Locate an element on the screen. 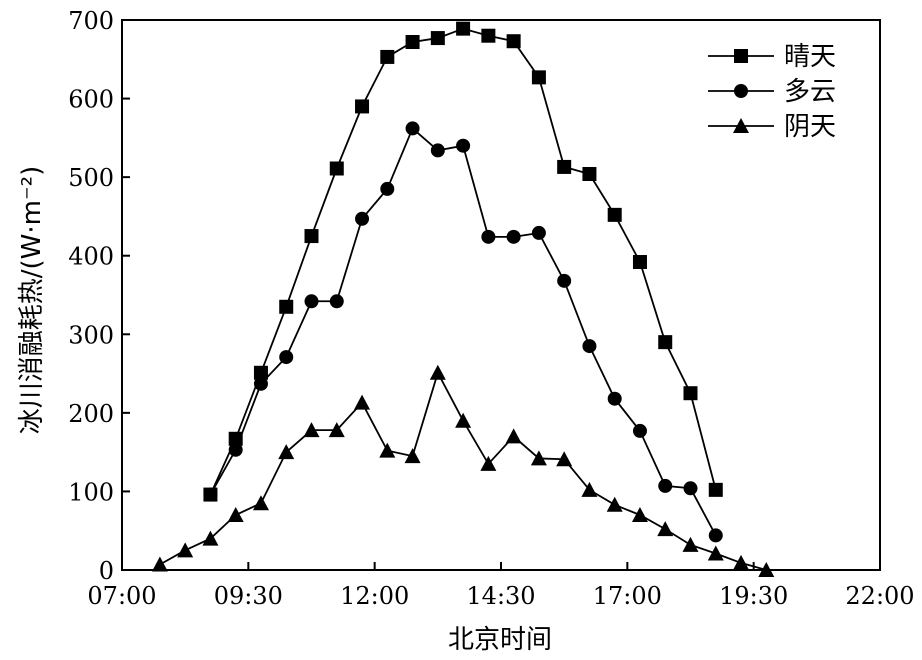  legend-label: 阴天 is located at coordinates (810, 127).